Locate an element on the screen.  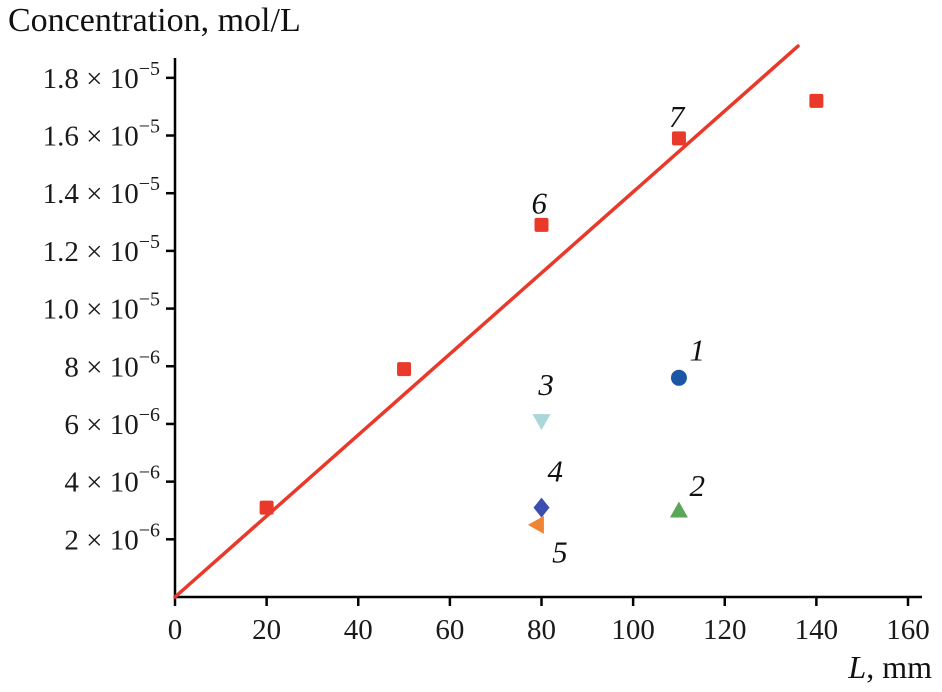
y-tick-label: 1.2 × 10⁻⁵ is located at coordinates (101, 249).